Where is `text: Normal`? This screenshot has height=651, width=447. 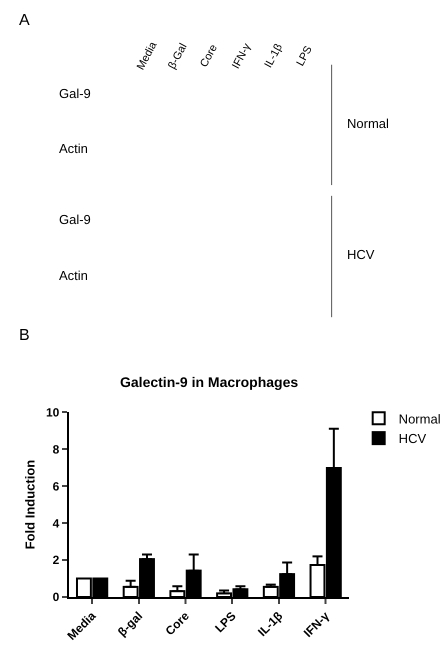
text: Normal is located at coordinates (368, 123).